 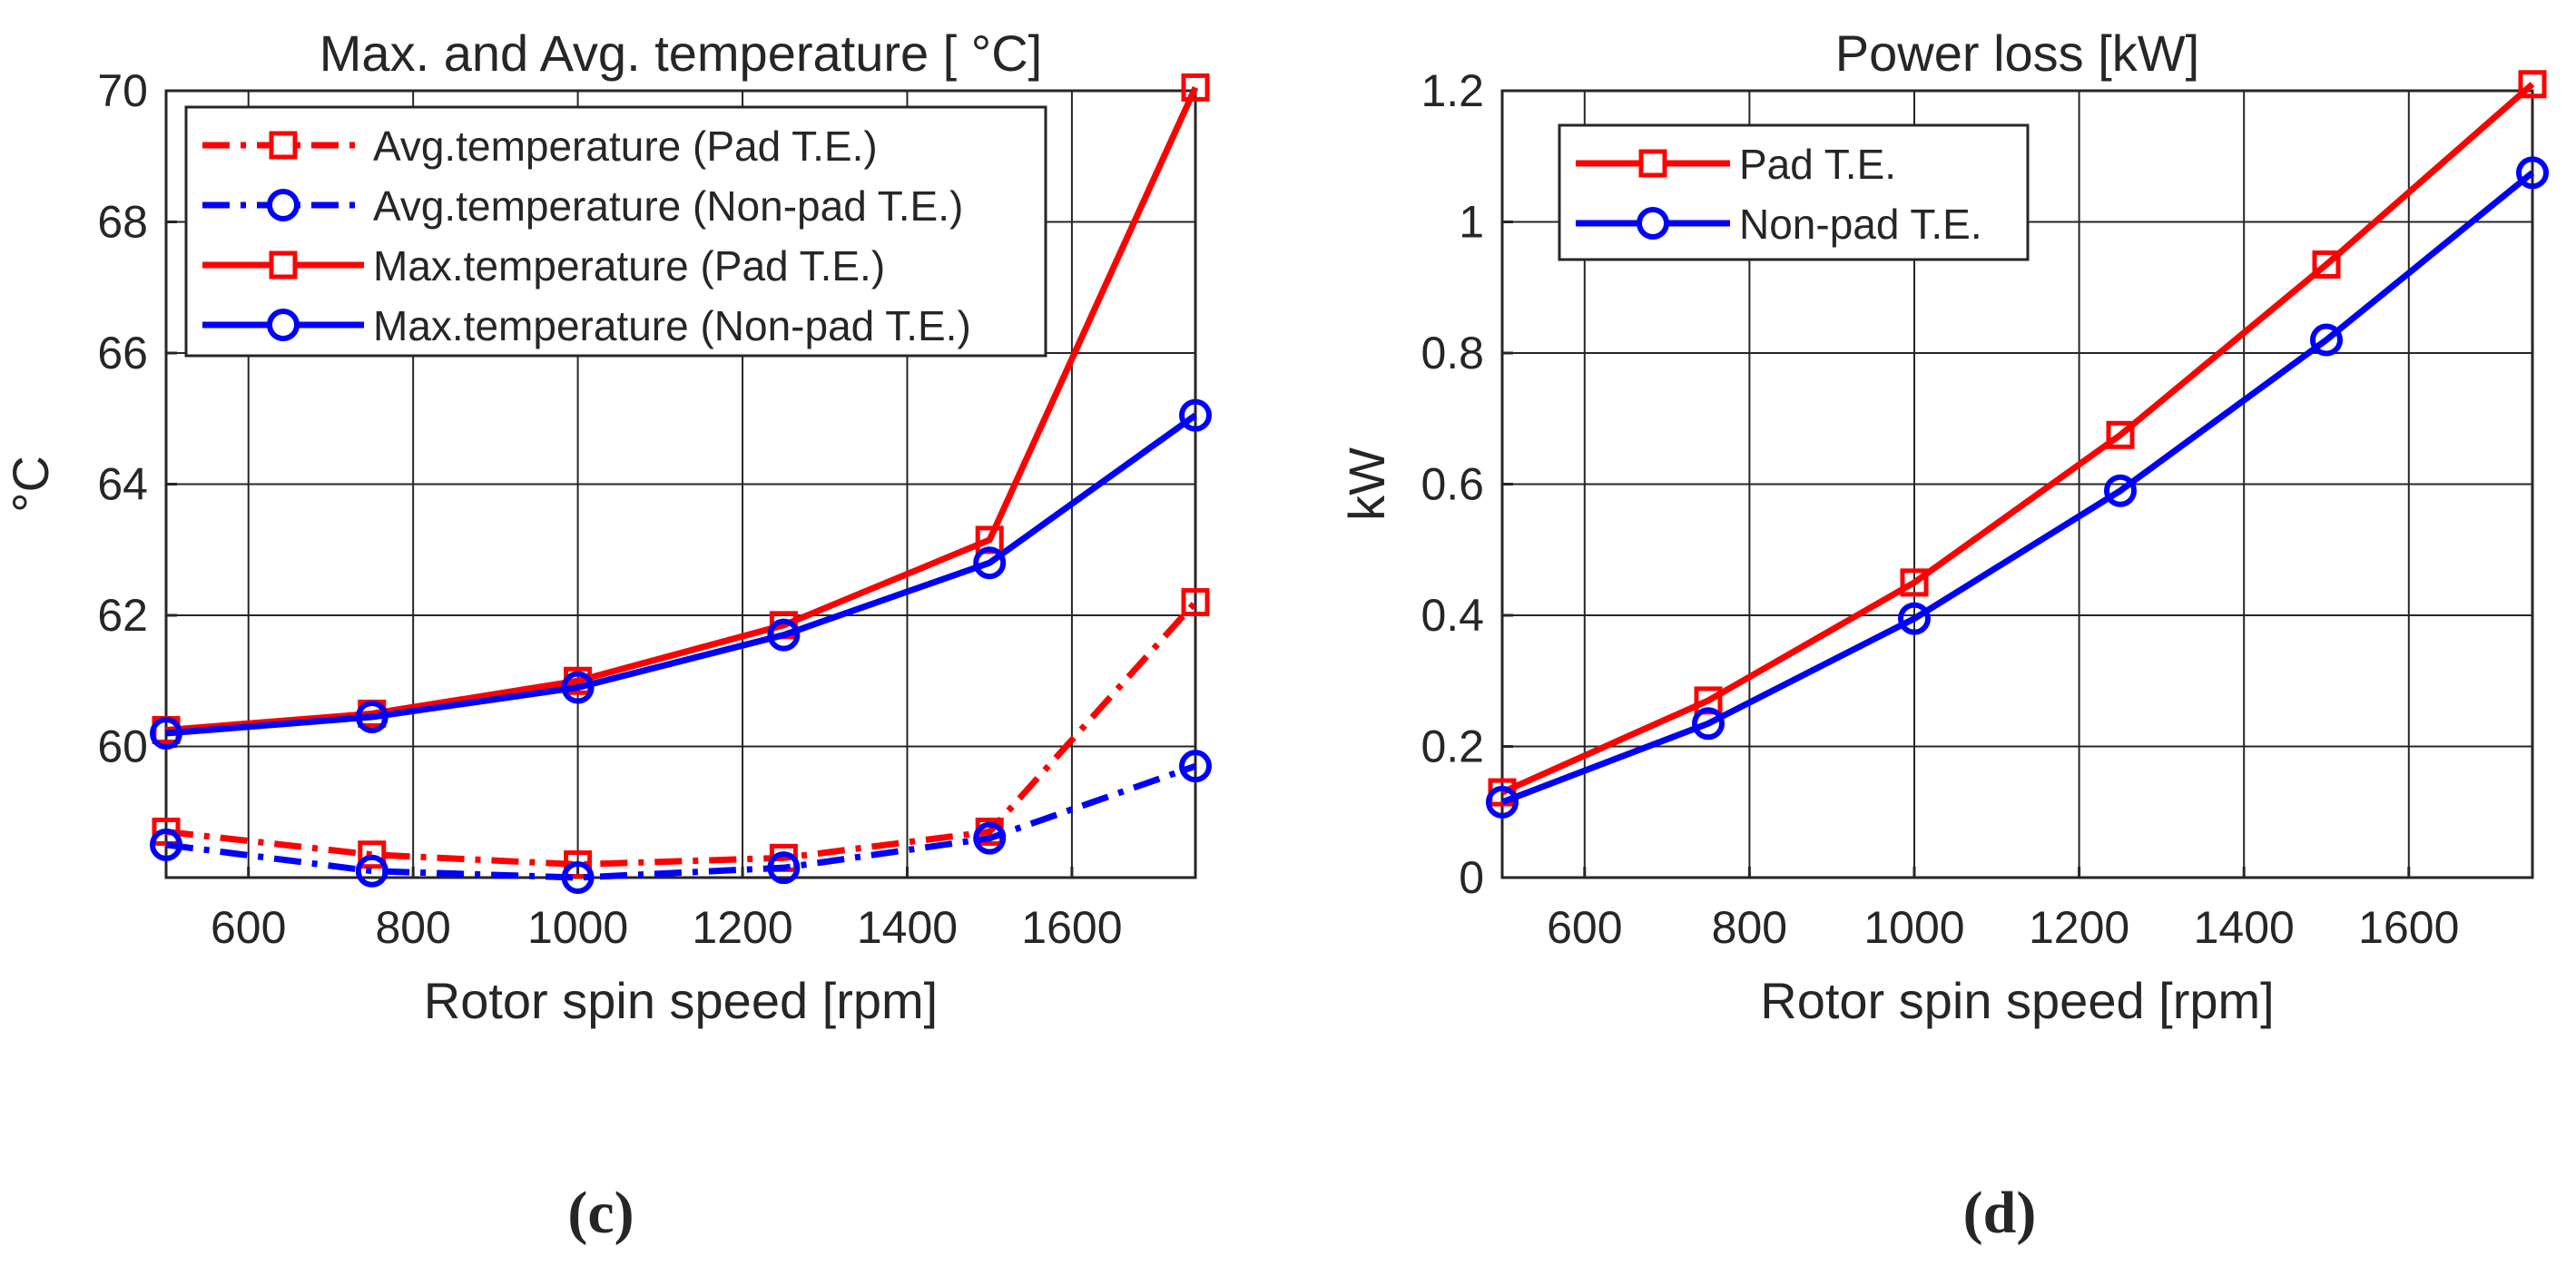 I want to click on y-tick-label: 64, so click(x=122, y=485).